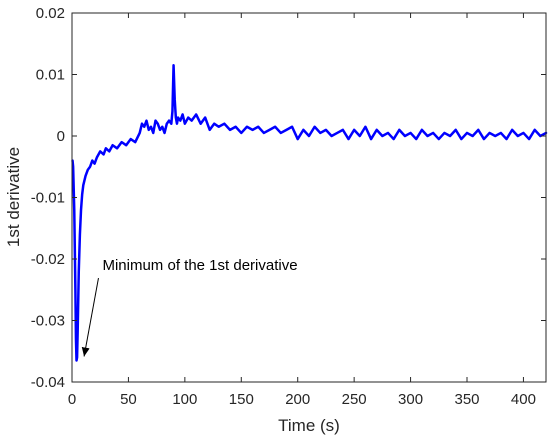 This screenshot has height=441, width=550. What do you see at coordinates (410, 399) in the screenshot?
I see `x-tick-label: 300` at bounding box center [410, 399].